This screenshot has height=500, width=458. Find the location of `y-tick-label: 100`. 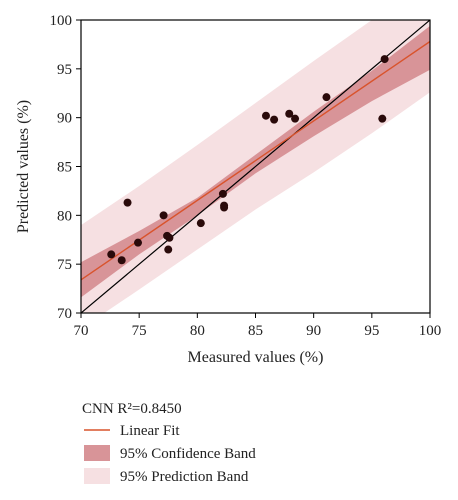

y-tick-label: 100 is located at coordinates (61, 21).